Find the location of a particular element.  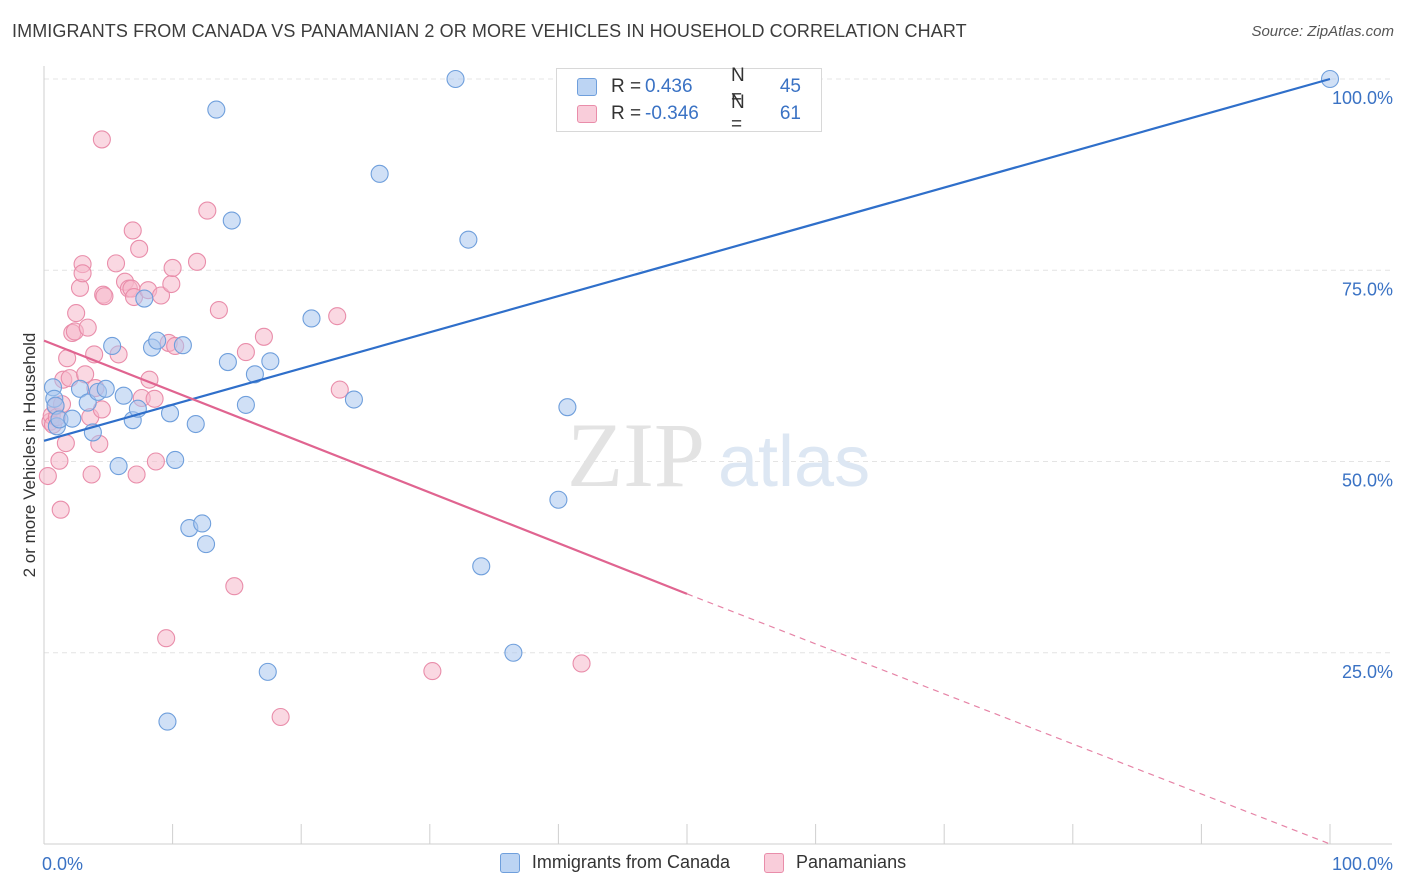

legend-label-canada: Immigrants from Canada is located at coordinates (630, 862).